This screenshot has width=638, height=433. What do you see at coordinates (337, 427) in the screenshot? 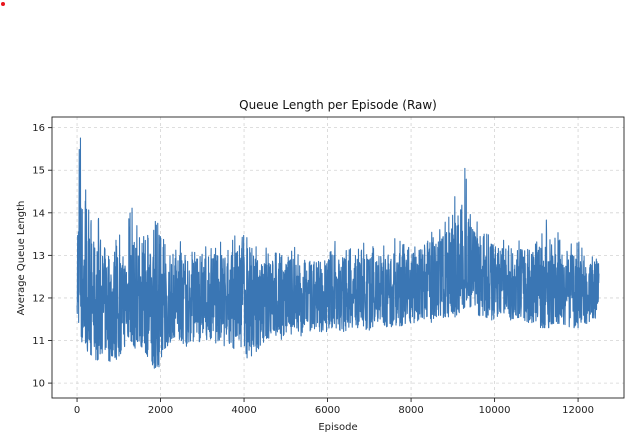
I see `x-axis-title: Episode` at bounding box center [337, 427].